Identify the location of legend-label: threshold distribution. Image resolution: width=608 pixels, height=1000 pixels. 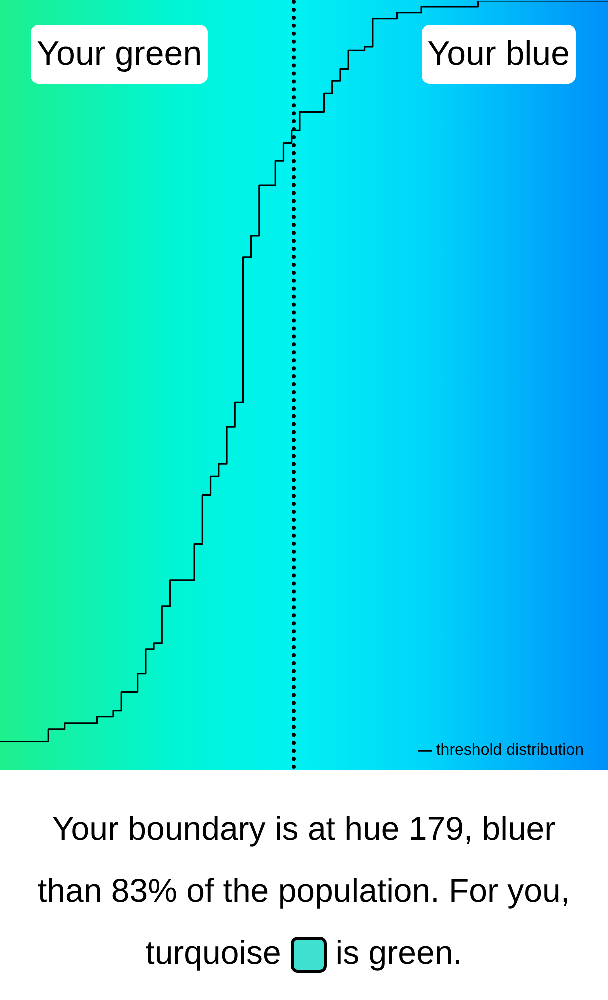
(510, 750).